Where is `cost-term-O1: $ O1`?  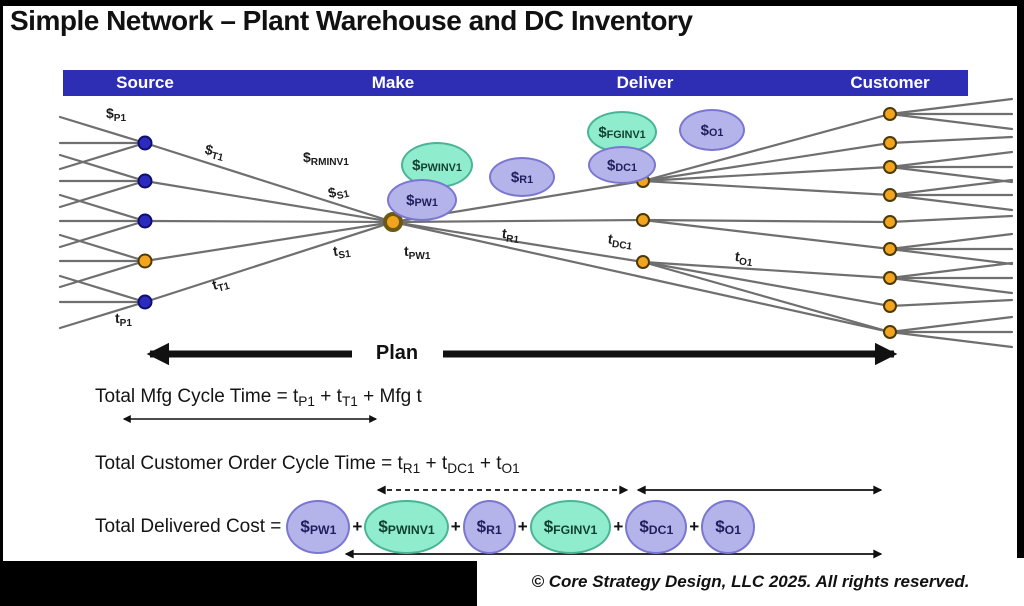 cost-term-O1: $ O1 is located at coordinates (728, 527).